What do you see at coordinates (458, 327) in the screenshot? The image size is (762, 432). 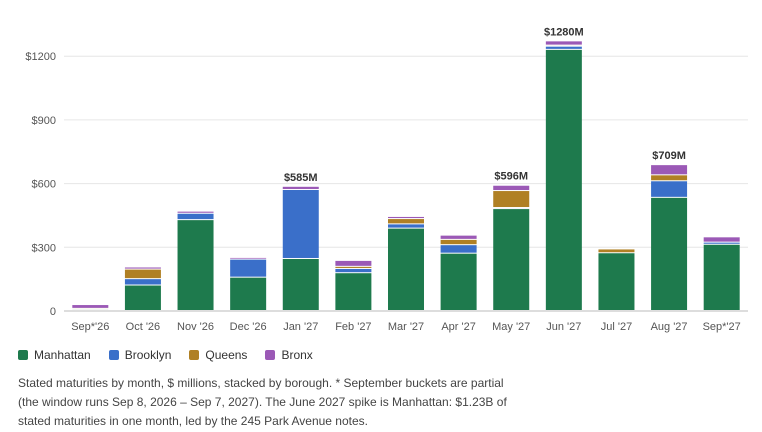 I see `x-tick-label: Apr '27` at bounding box center [458, 327].